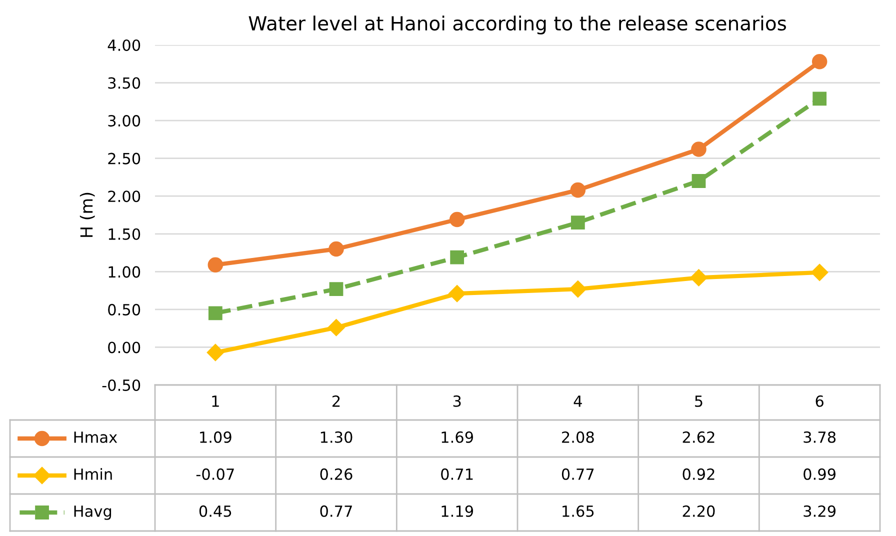 This screenshot has height=536, width=896. I want to click on y-tick-label: 3.50, so click(124, 83).